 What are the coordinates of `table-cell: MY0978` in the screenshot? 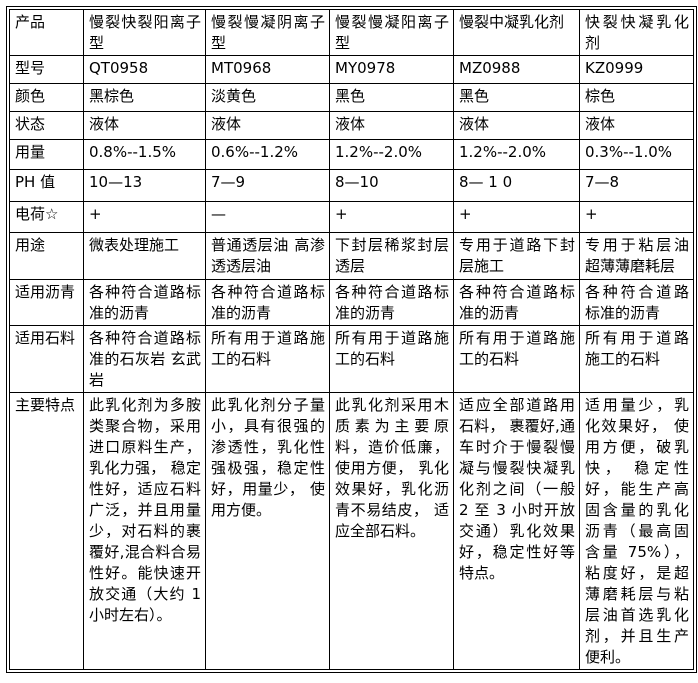 It's located at (391, 69).